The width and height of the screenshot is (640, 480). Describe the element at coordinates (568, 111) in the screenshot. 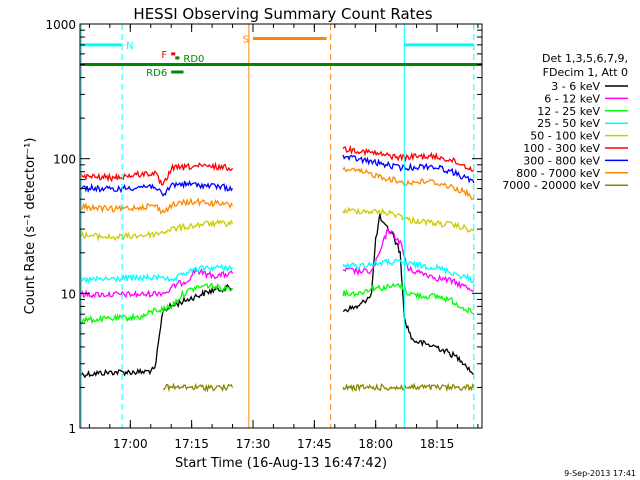

I see `legend-label-12-25-kev: 12 - 25 keV` at that location.